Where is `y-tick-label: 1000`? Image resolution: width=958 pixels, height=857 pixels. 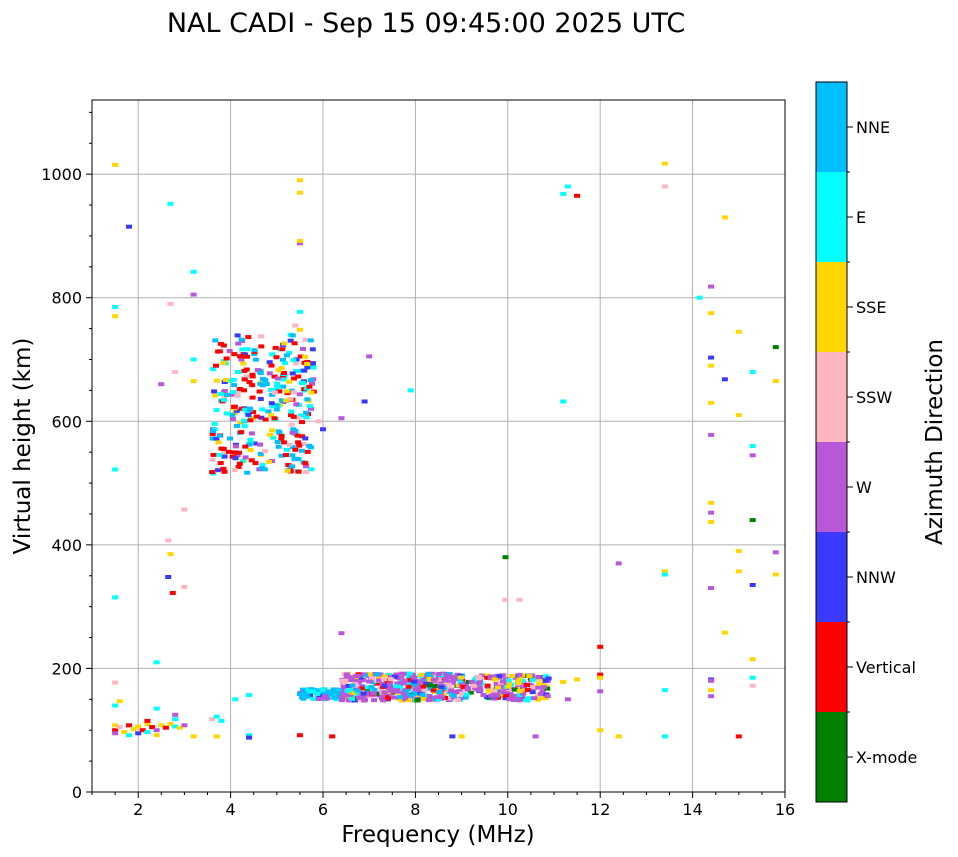
y-tick-label: 1000 is located at coordinates (61, 174).